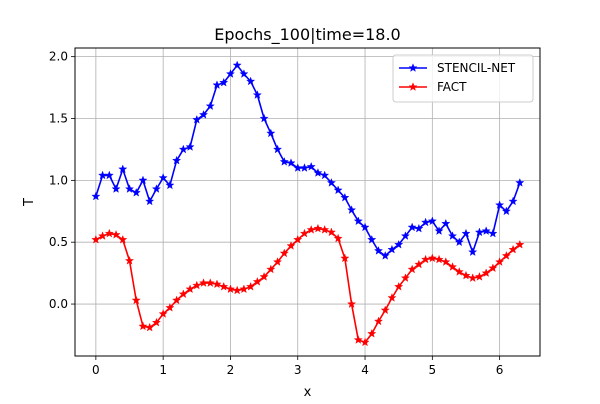 Image resolution: width=600 pixels, height=404 pixels. What do you see at coordinates (365, 370) in the screenshot?
I see `x-tick-label: 4` at bounding box center [365, 370].